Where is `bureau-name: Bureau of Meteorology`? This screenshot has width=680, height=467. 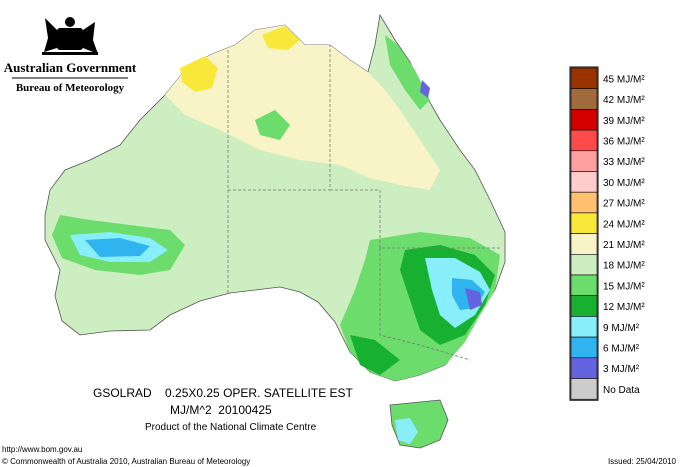
bureau-name: Bureau of Meteorology is located at coordinates (70, 88).